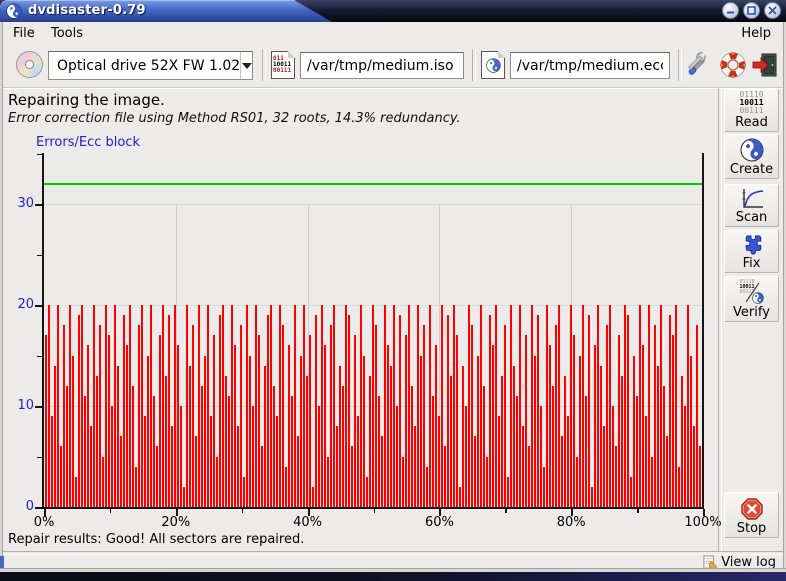 The height and width of the screenshot is (581, 786). What do you see at coordinates (751, 10) in the screenshot?
I see `maximize-button` at bounding box center [751, 10].